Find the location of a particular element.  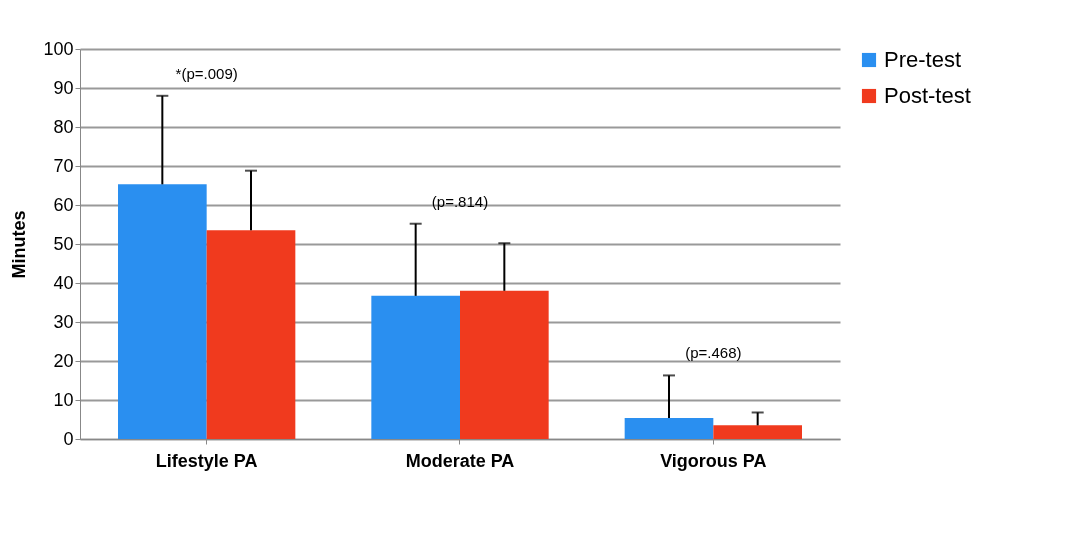

annotation: (p=.814) is located at coordinates (460, 201).